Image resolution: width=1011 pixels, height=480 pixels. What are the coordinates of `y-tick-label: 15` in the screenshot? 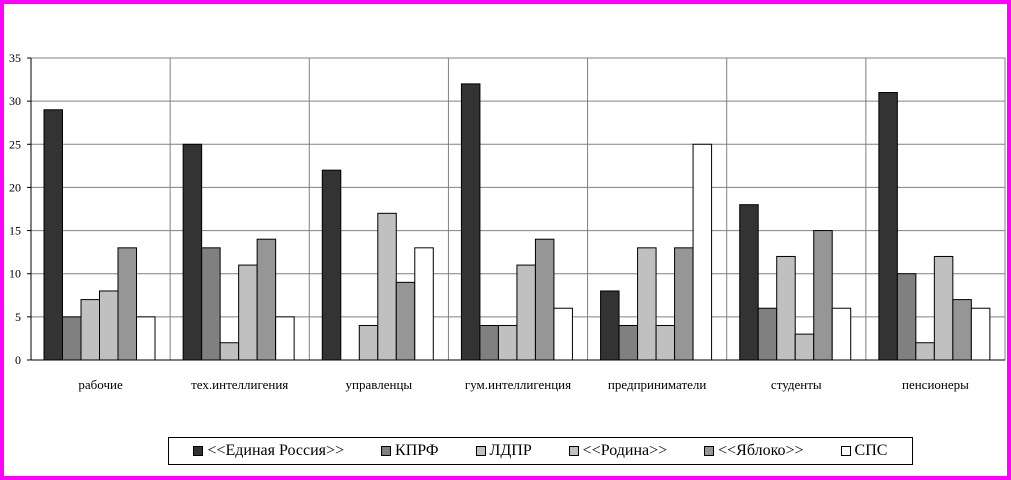 It's located at (15, 231).